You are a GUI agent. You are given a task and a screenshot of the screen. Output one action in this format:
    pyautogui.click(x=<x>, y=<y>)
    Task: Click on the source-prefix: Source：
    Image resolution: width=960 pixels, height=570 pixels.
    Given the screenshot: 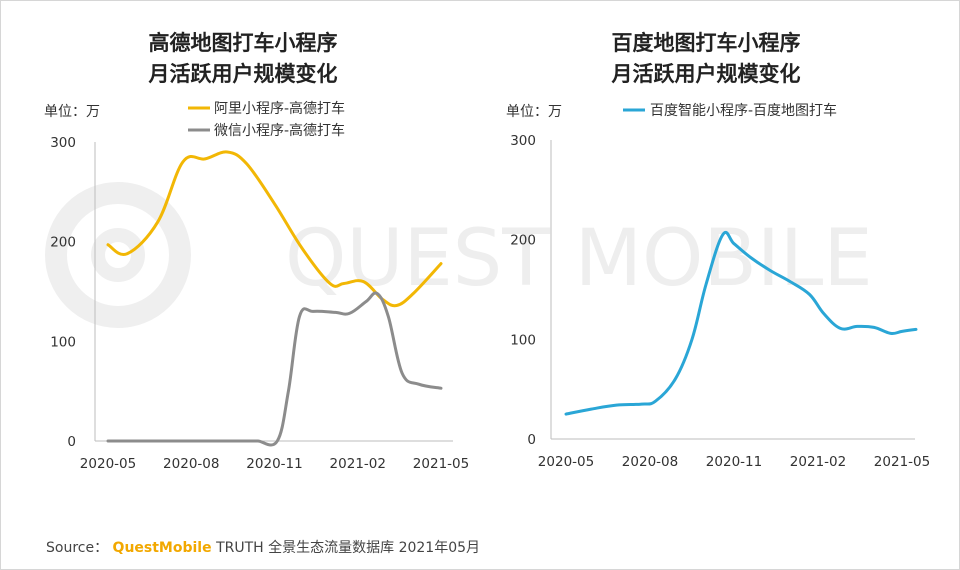 What is the action you would take?
    pyautogui.click(x=77, y=548)
    